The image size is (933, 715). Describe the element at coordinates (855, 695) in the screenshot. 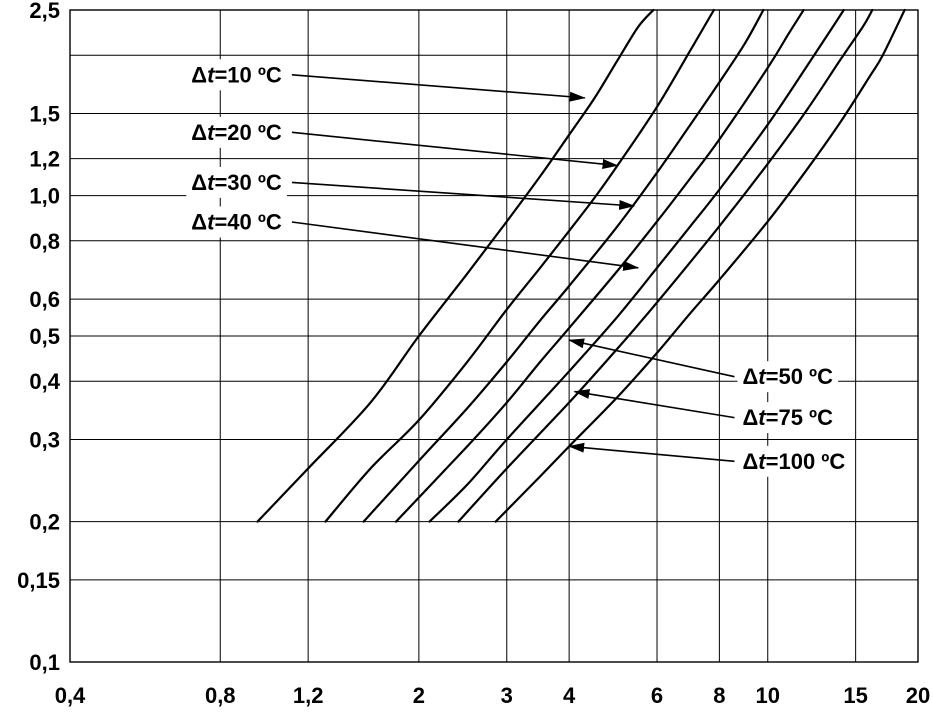

I see `x-tick-label: 15` at that location.